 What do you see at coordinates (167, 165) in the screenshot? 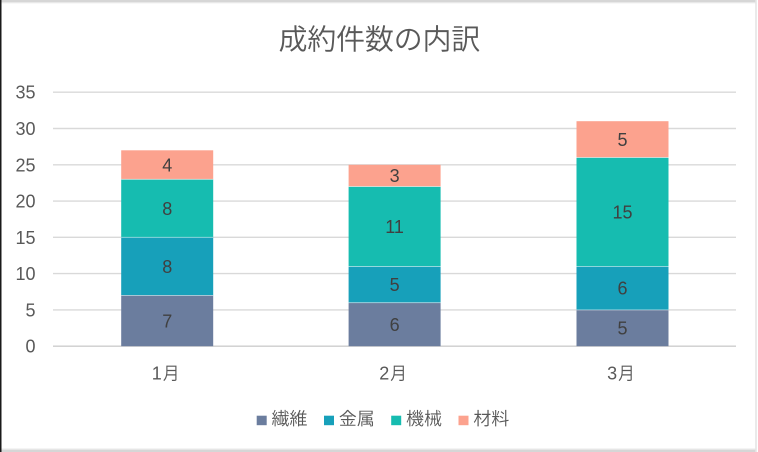
I see `svg-text: 4` at bounding box center [167, 165].